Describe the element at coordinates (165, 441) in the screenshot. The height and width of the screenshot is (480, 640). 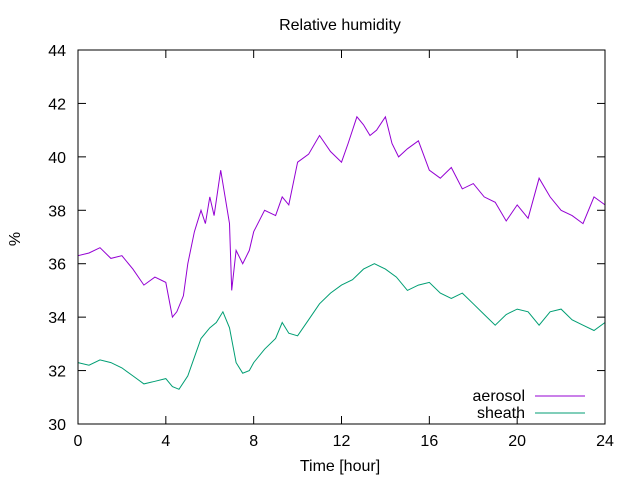
I see `x-tick-label: 4` at that location.